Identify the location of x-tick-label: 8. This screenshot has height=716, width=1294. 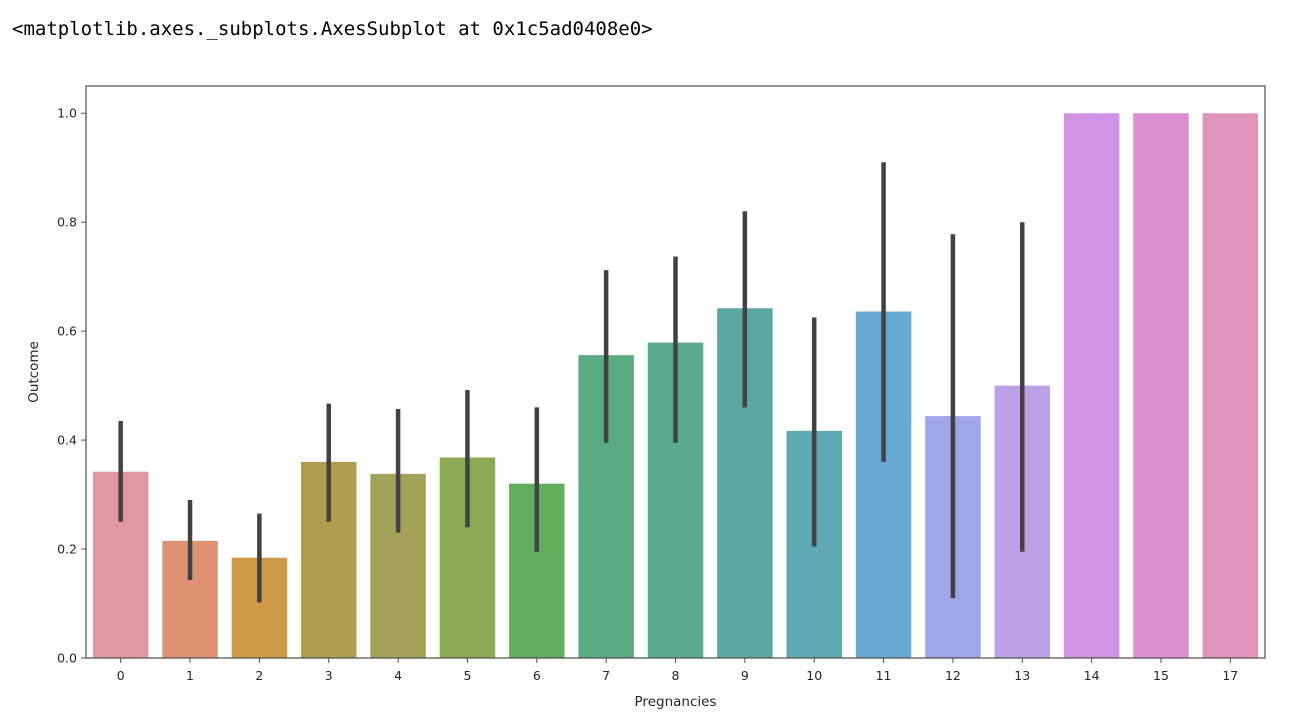
(676, 675).